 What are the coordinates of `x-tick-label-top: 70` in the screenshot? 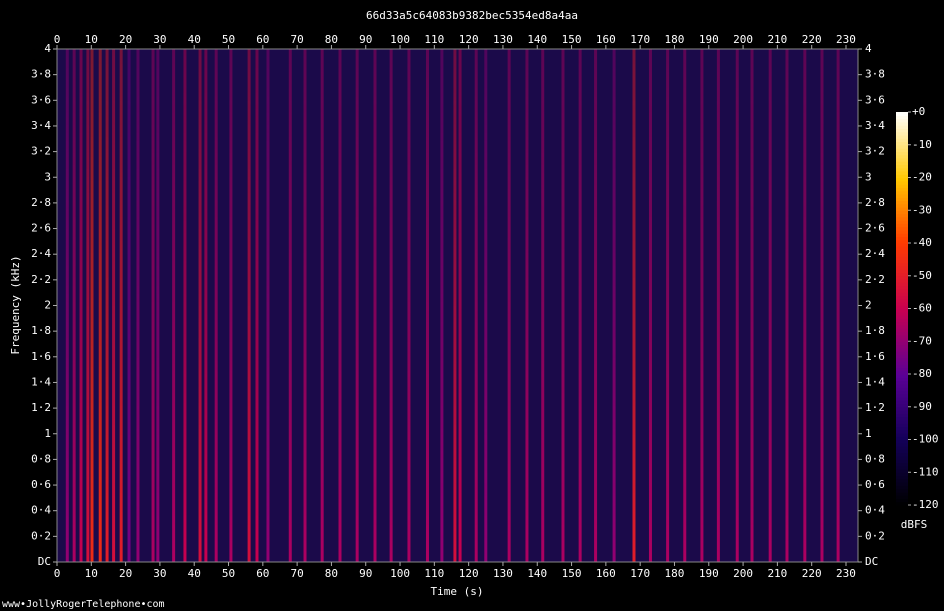 It's located at (297, 39).